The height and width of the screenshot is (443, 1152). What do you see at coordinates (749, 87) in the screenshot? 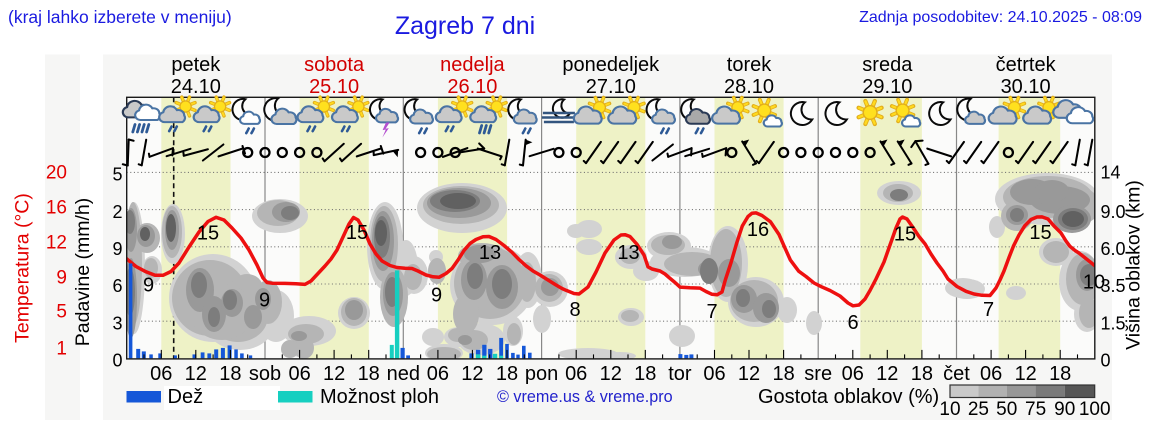
I see `svg-text: 28.10` at bounding box center [749, 87].